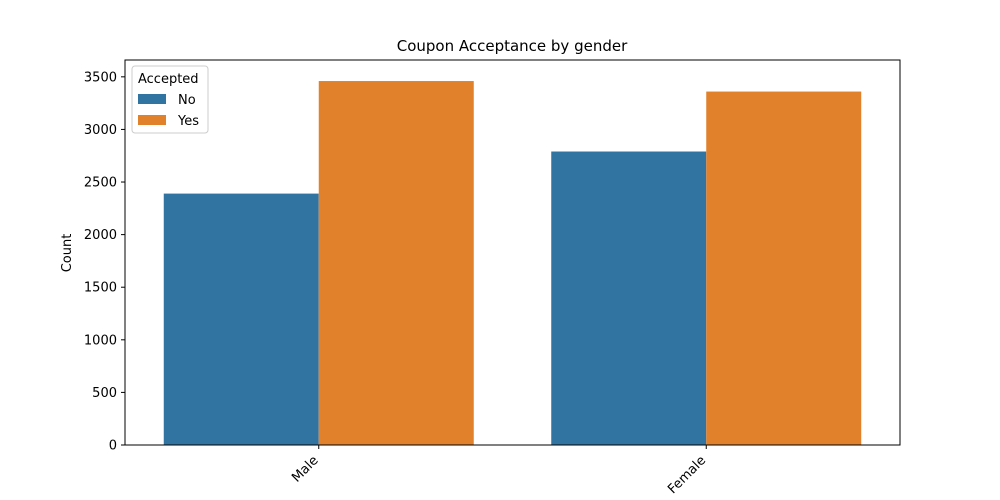  I want to click on y-tick-label: 1000, so click(100, 340).